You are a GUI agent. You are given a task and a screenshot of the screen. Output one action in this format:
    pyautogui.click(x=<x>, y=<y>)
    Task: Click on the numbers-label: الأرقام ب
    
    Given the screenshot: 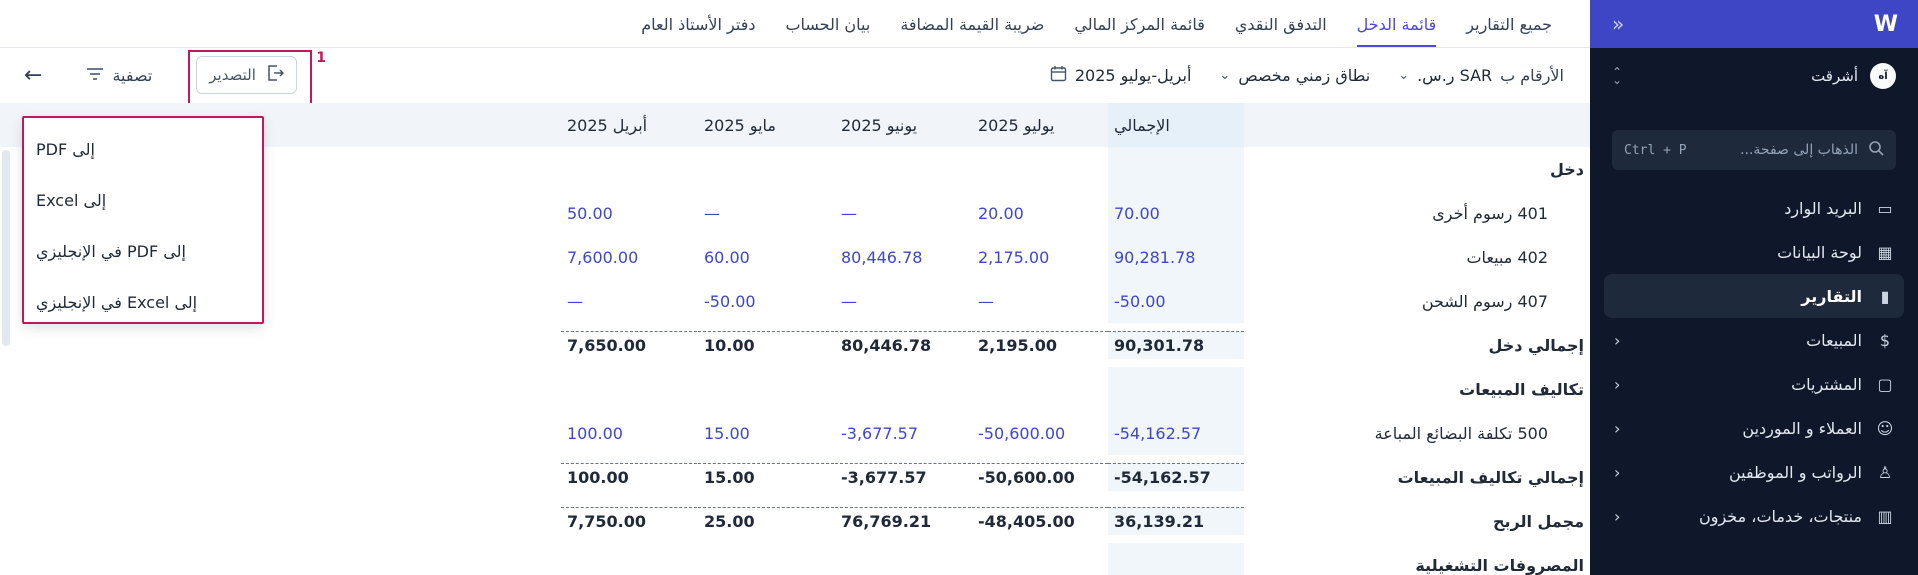 What is the action you would take?
    pyautogui.click(x=1532, y=75)
    